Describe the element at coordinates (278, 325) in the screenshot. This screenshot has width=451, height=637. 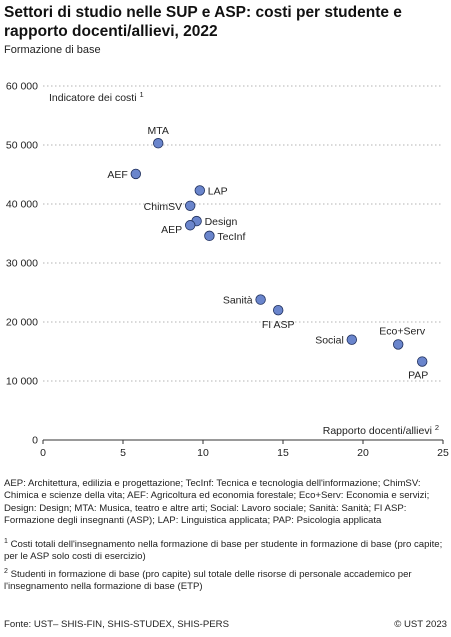
I see `data-point-label: FI ASP` at that location.